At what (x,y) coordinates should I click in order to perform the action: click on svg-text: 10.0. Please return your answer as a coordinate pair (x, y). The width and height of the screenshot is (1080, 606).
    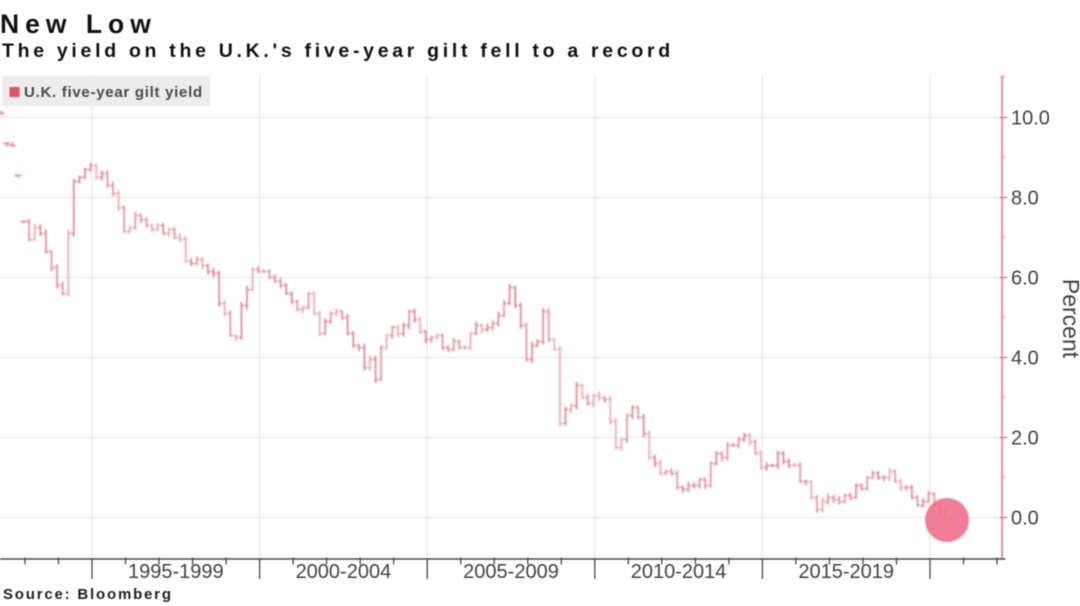
    Looking at the image, I should click on (1030, 118).